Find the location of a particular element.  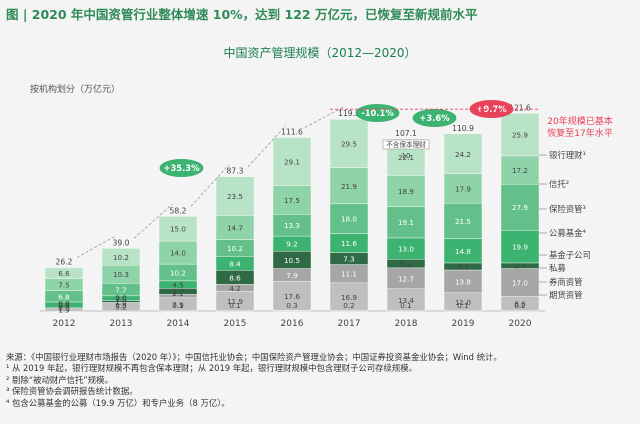

x-tick-label: 2018 is located at coordinates (406, 324).